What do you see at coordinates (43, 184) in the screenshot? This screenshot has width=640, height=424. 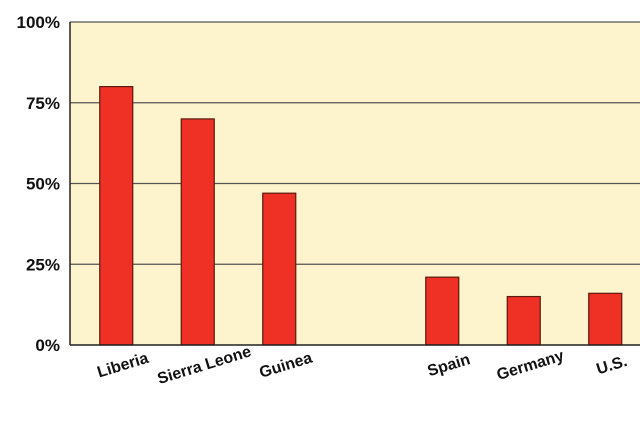 I see `y-tick-label: 50%` at bounding box center [43, 184].